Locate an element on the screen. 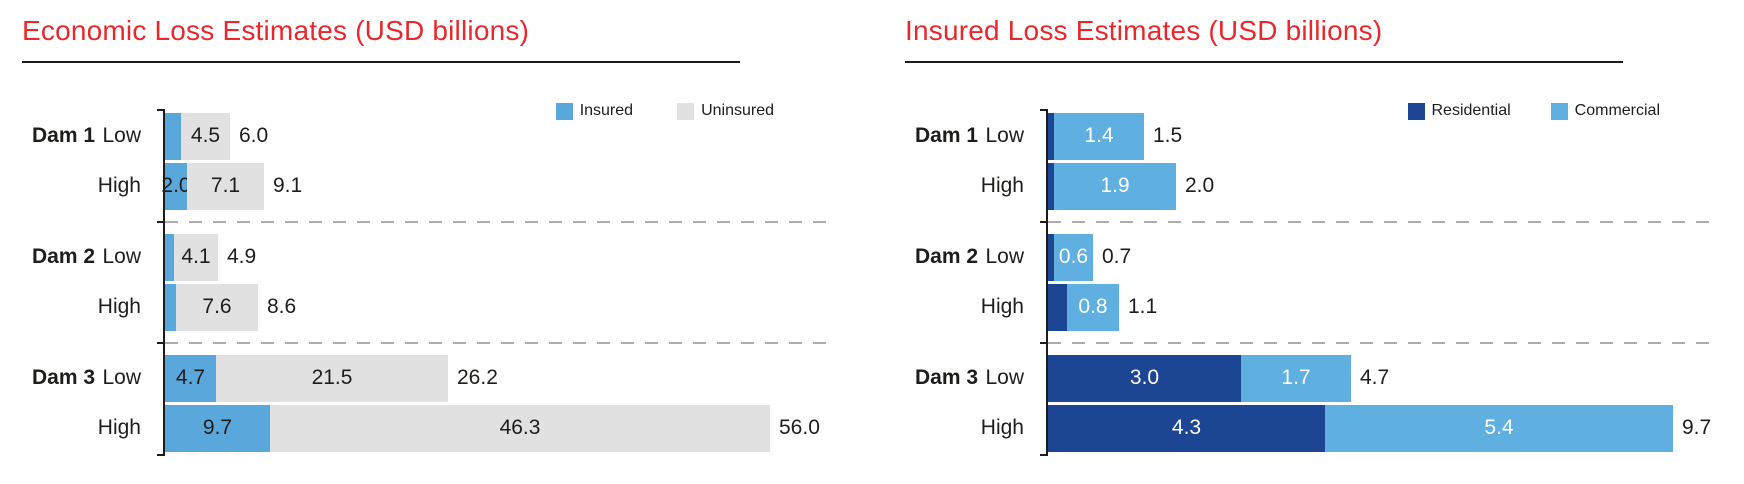 Image resolution: width=1744 pixels, height=484 pixels. bar-segment-residential: 4.3 is located at coordinates (1186, 428).